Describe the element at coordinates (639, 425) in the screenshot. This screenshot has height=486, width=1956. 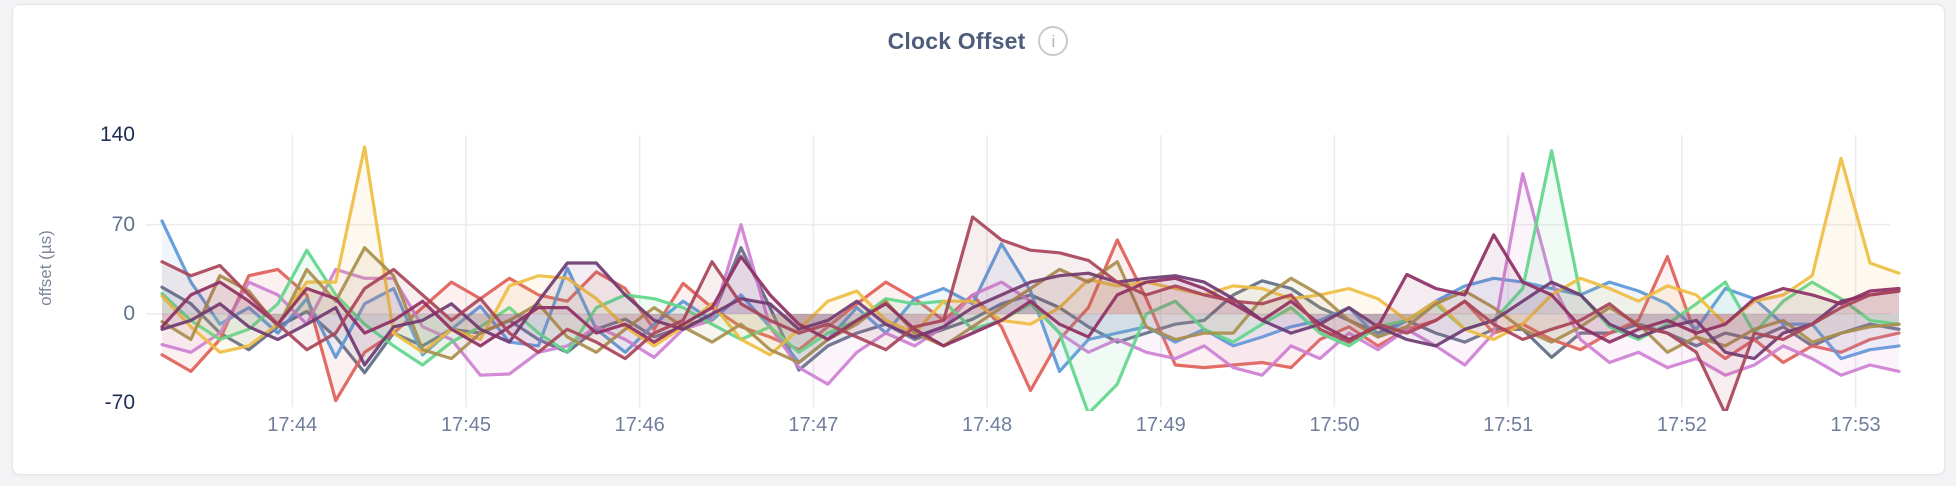
I see `x-tick-label: 17:46` at that location.